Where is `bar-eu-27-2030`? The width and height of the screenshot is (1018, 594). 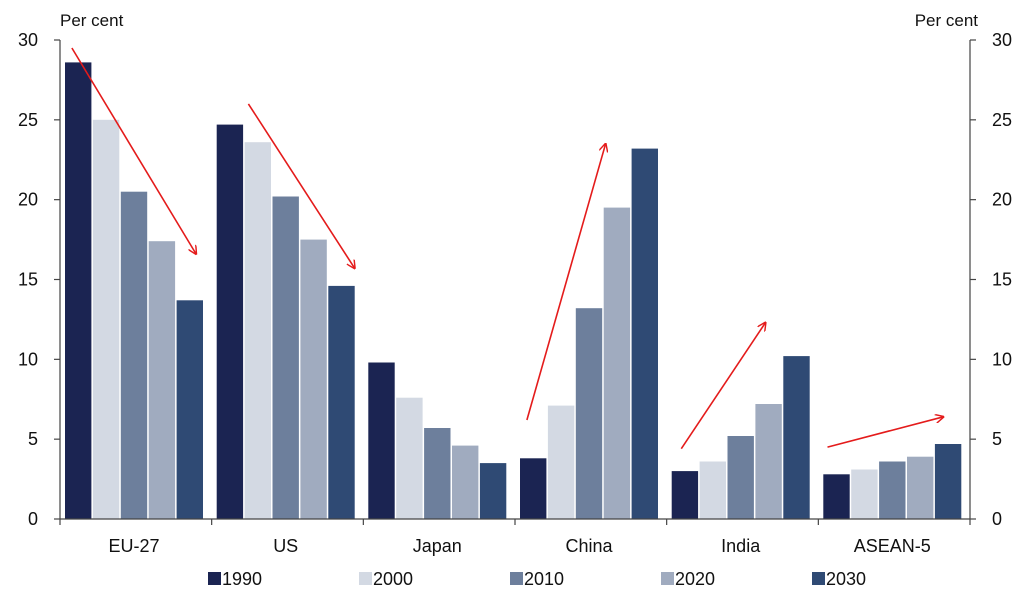 bar-eu-27-2030 is located at coordinates (189, 409).